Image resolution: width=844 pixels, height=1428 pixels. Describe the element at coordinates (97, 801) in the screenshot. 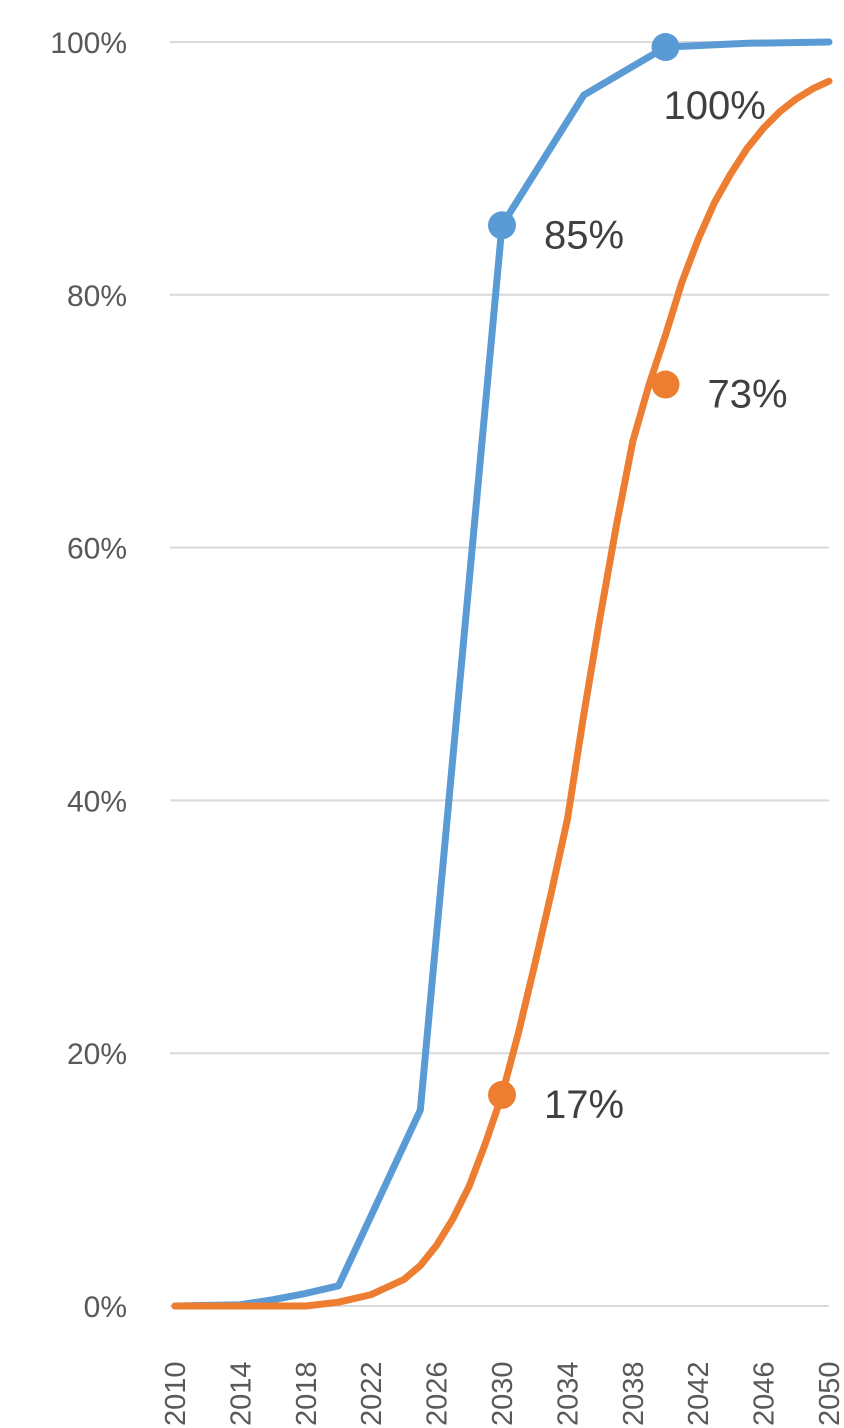

I see `y-tick-label: 40%` at that location.